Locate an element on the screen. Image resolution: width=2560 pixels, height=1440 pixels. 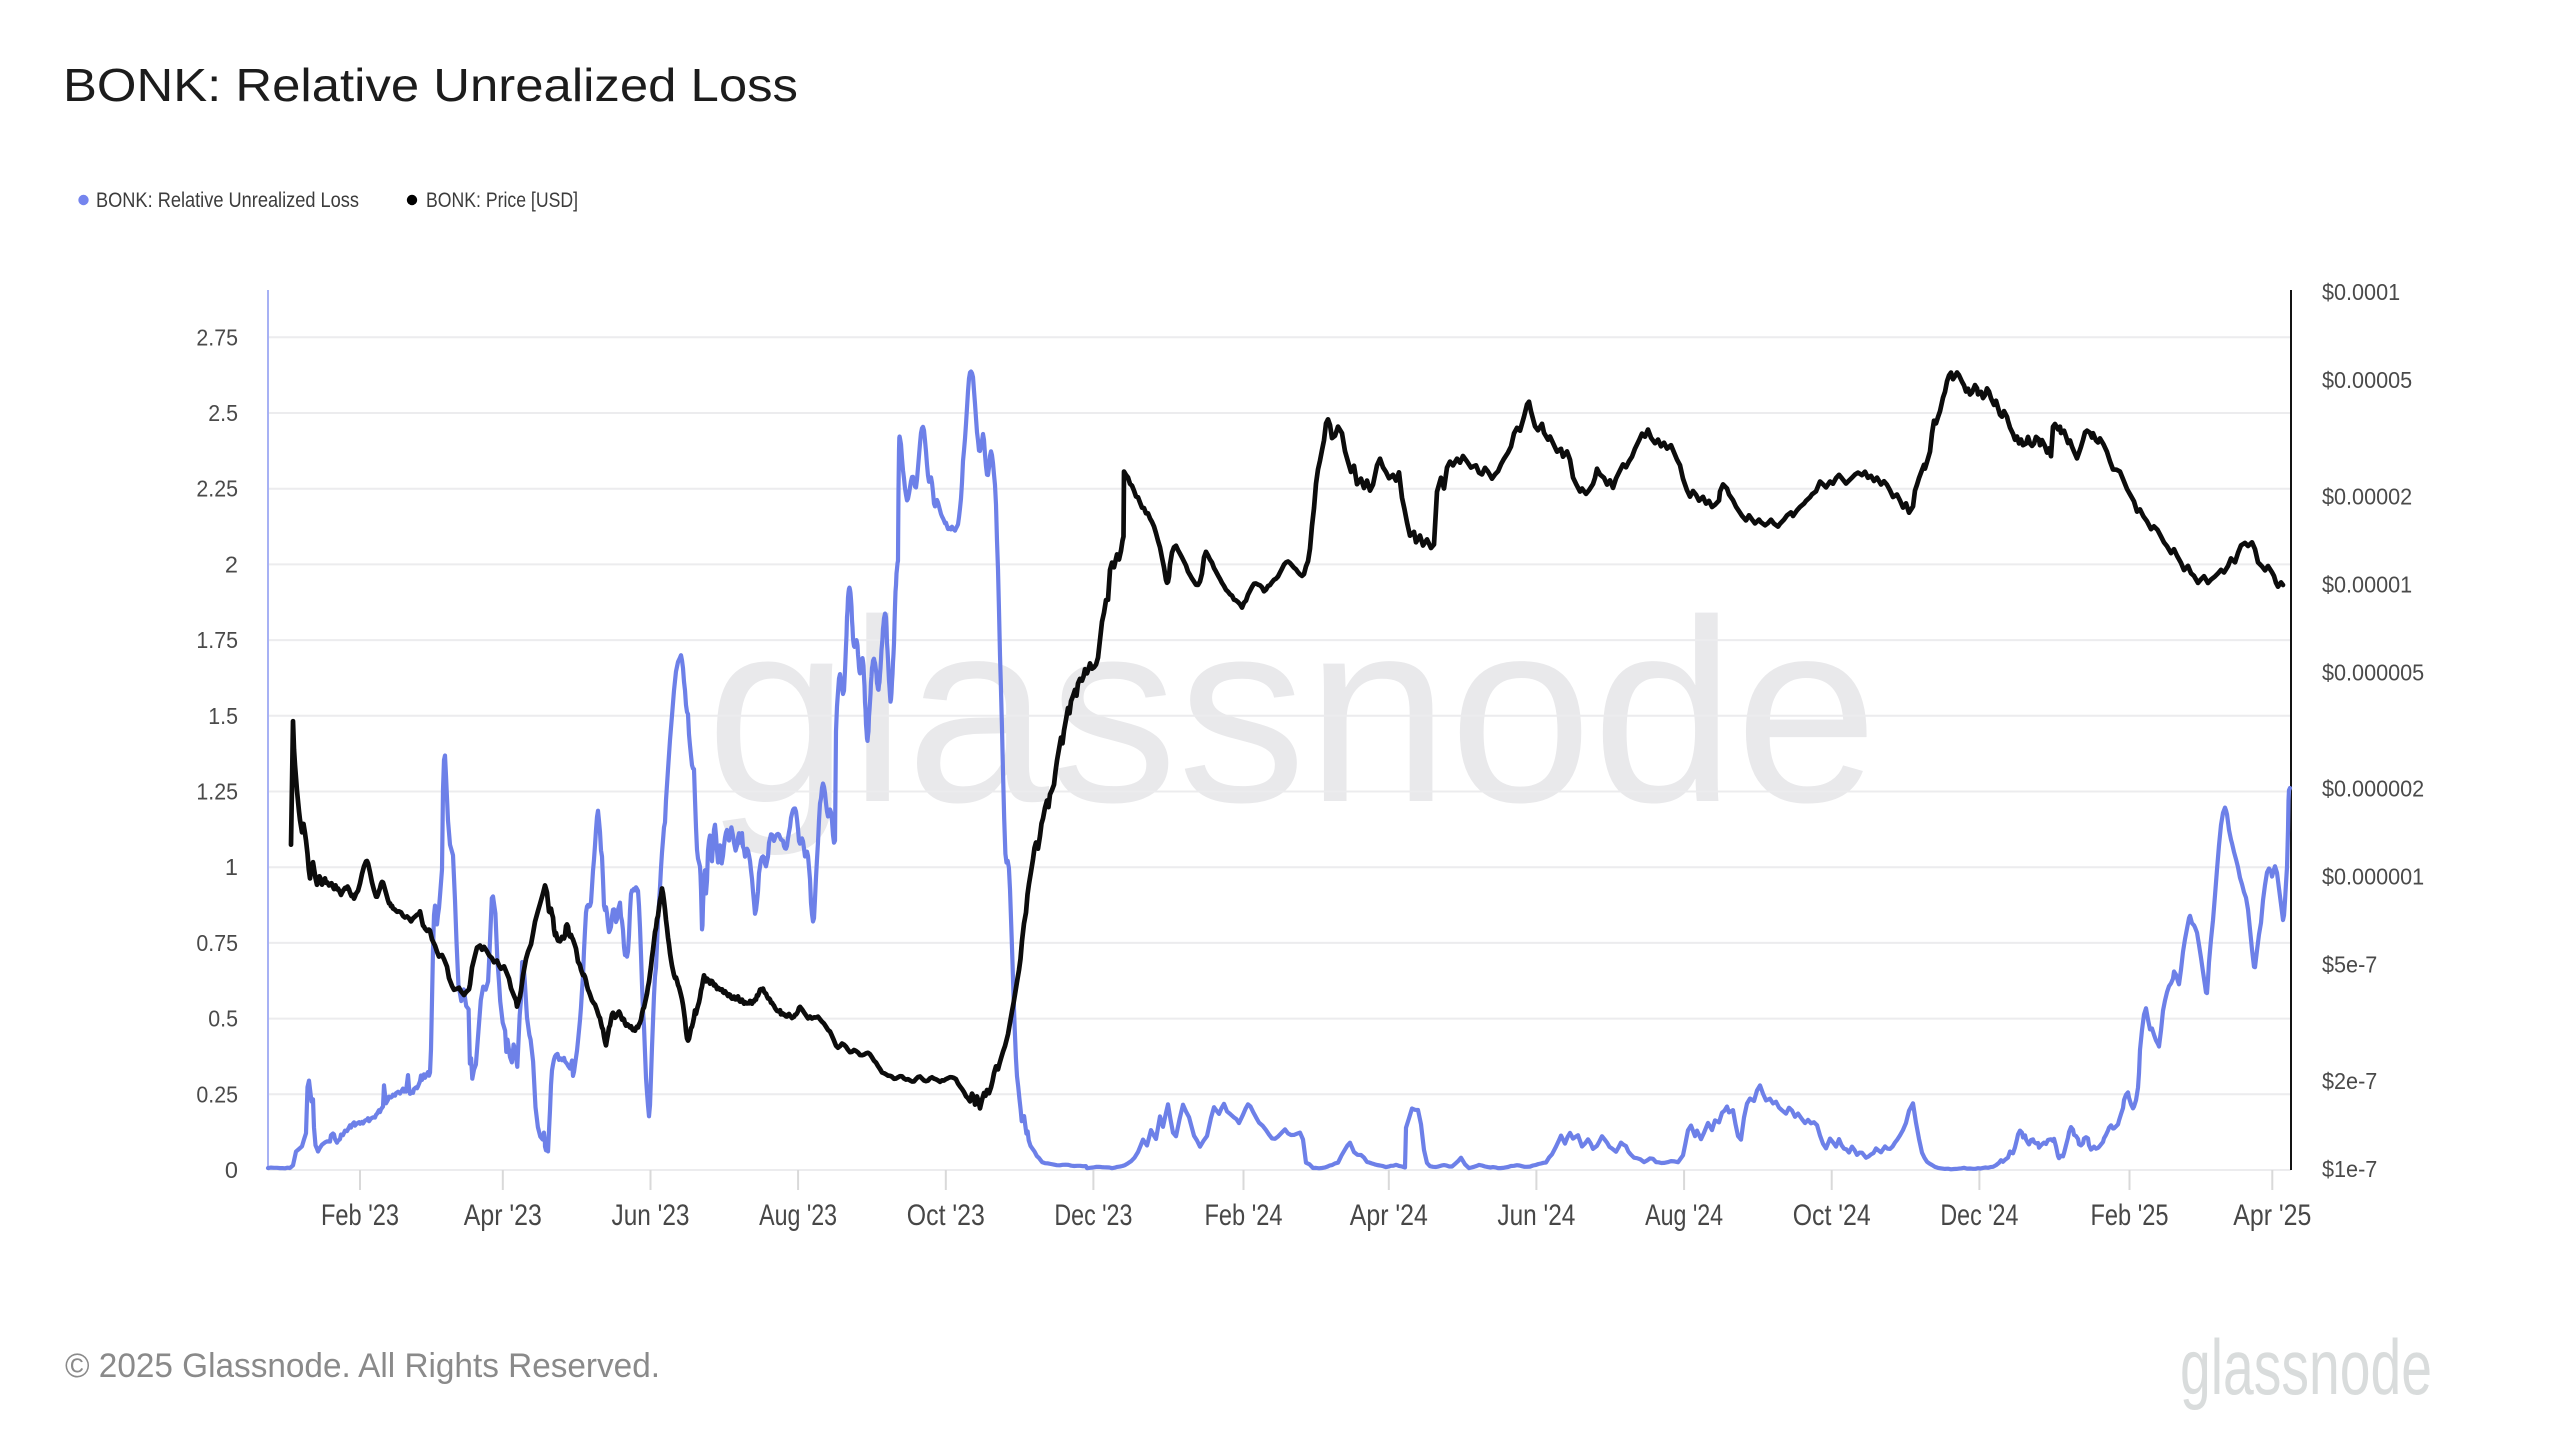
svg-text: $0.000005 is located at coordinates (2373, 672).